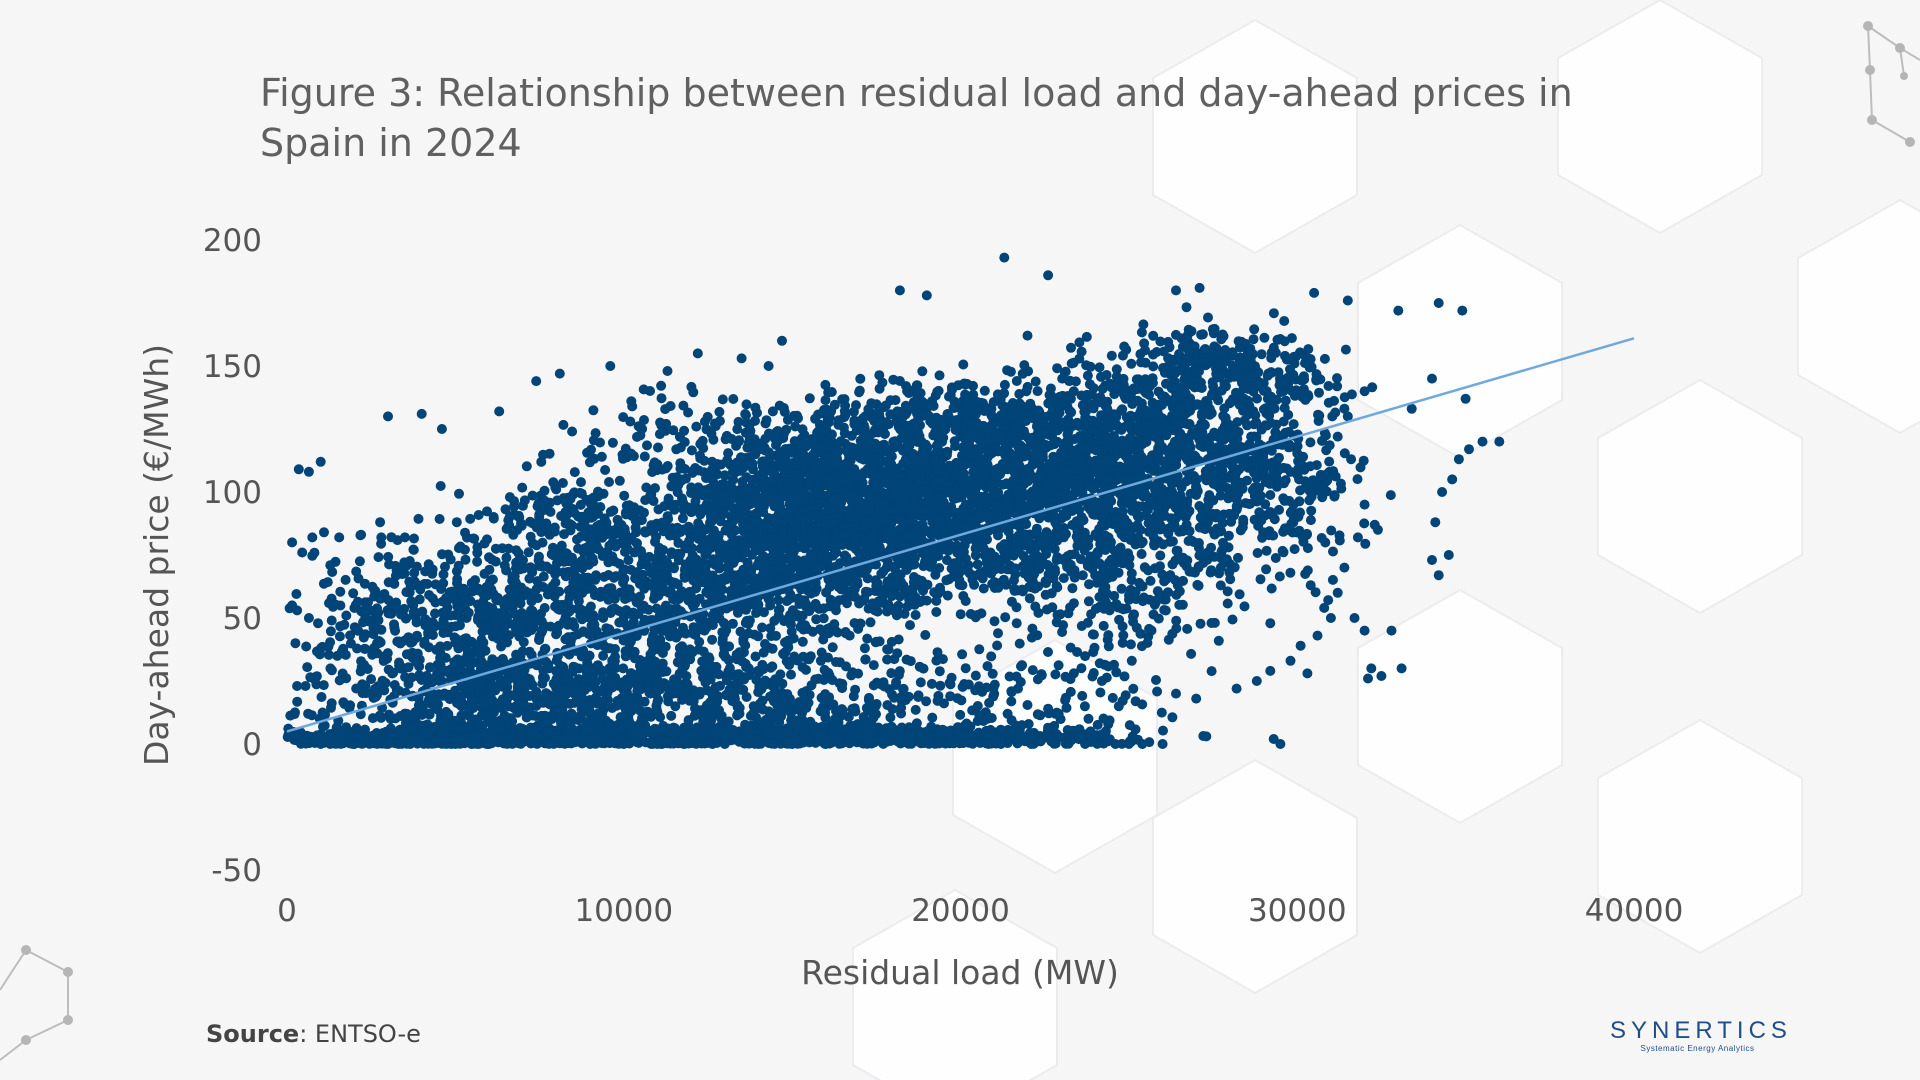 This screenshot has width=1920, height=1080. Describe the element at coordinates (391, 143) in the screenshot. I see `chart-title-line-2: Spain in 2024` at that location.